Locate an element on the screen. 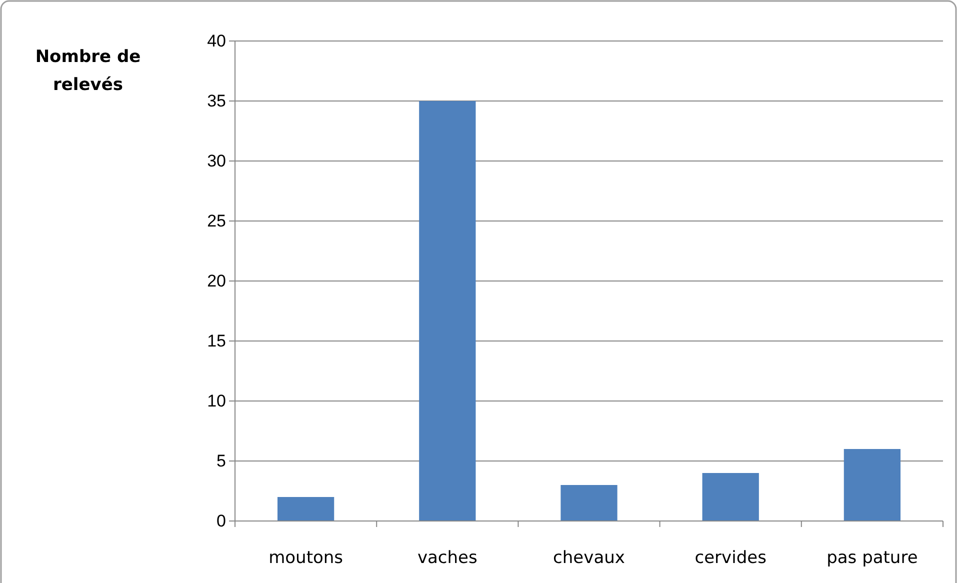  y-tick-label: 40 is located at coordinates (216, 40).